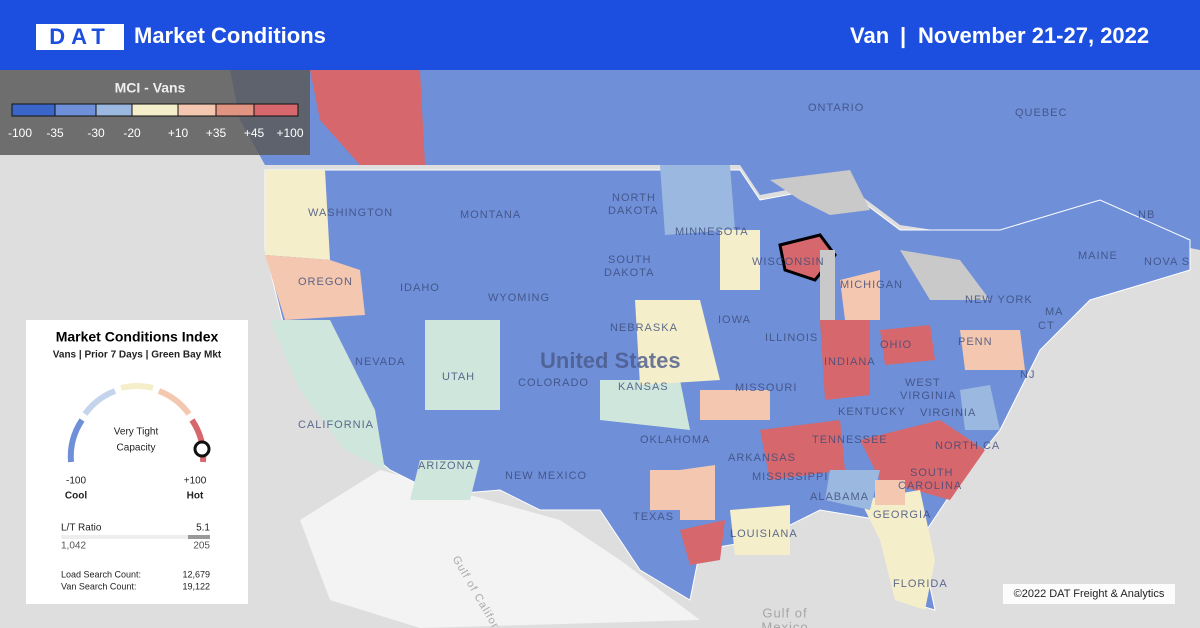 This screenshot has width=1200, height=628. What do you see at coordinates (553, 383) in the screenshot?
I see `map-label: COLORADO` at bounding box center [553, 383].